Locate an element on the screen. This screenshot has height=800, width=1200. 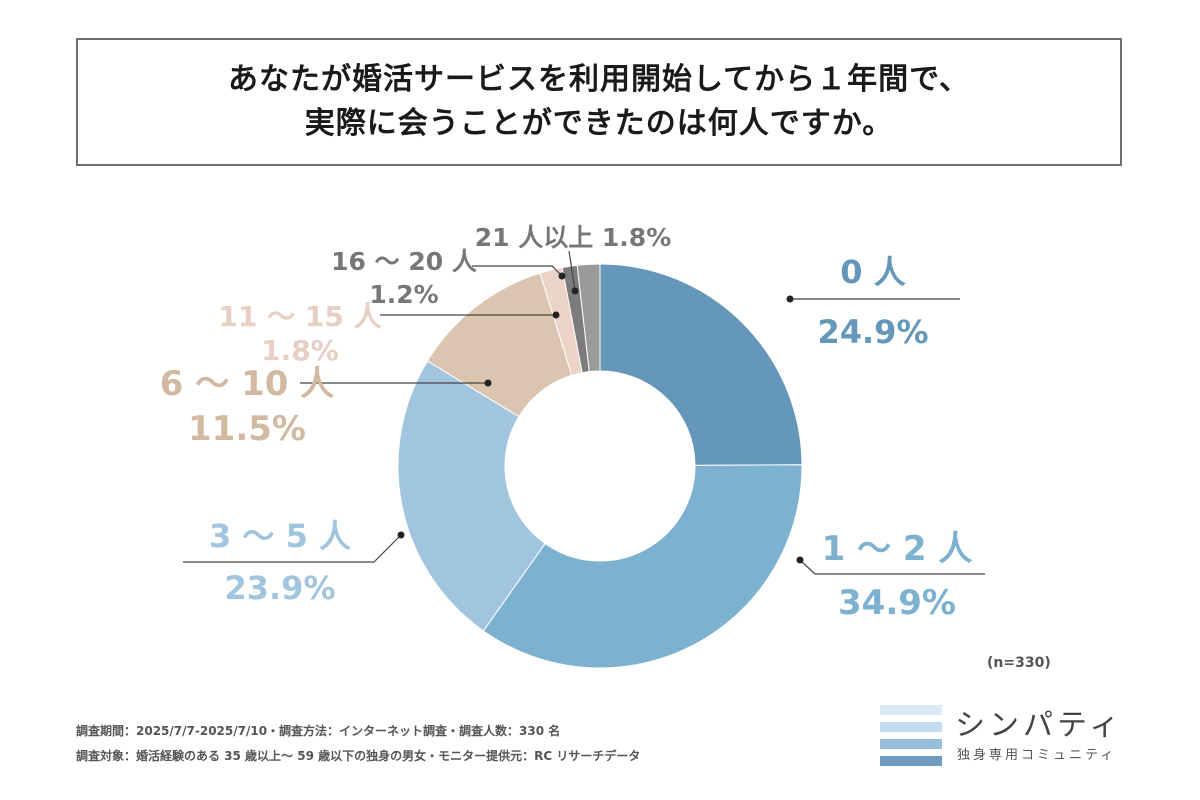
slice-label: 3 ～ 5 人 is located at coordinates (280, 536).